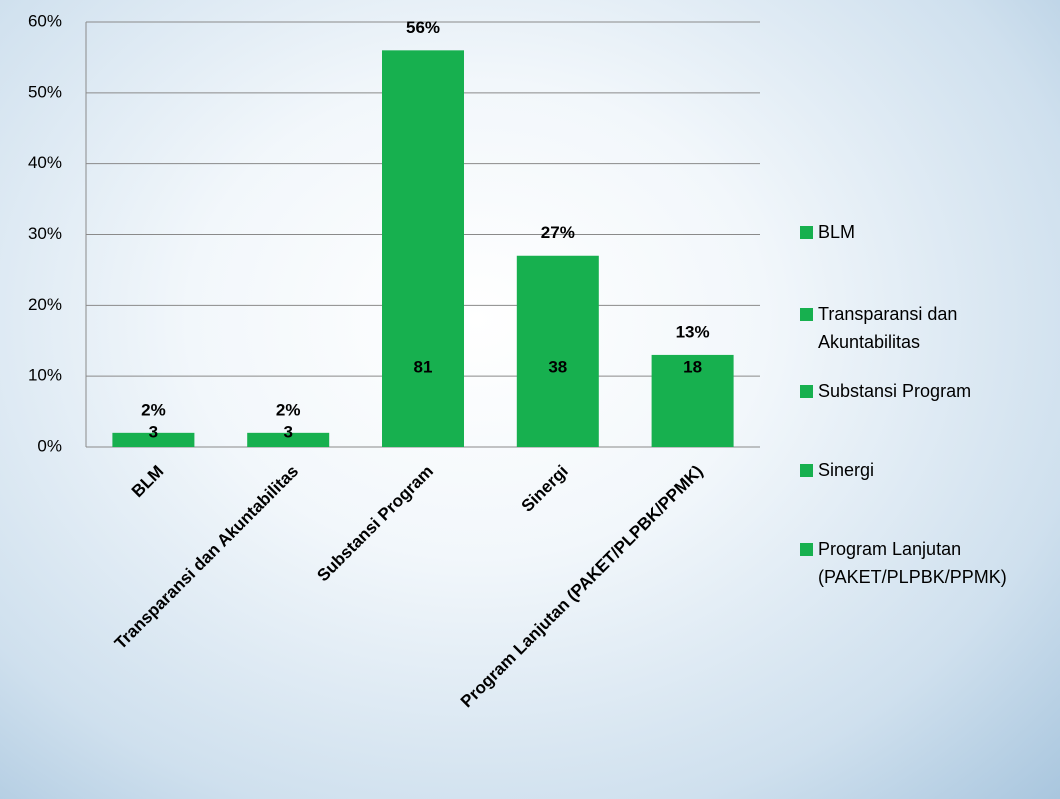 The height and width of the screenshot is (799, 1060). What do you see at coordinates (423, 367) in the screenshot?
I see `count-label: 81` at bounding box center [423, 367].